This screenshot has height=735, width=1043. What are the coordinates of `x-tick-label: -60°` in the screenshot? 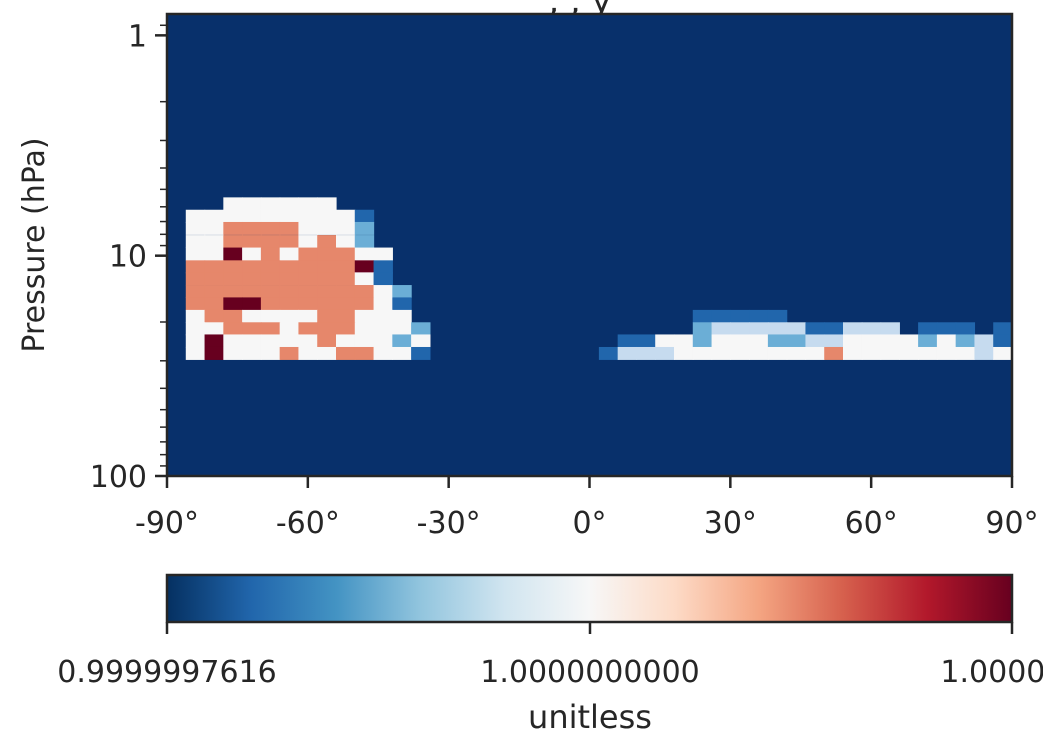 It's located at (308, 523).